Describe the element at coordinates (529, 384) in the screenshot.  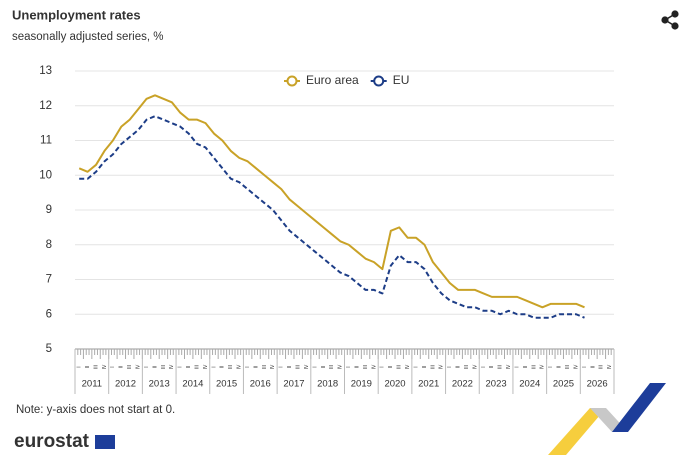
I see `x-tick-label: 2024` at that location.